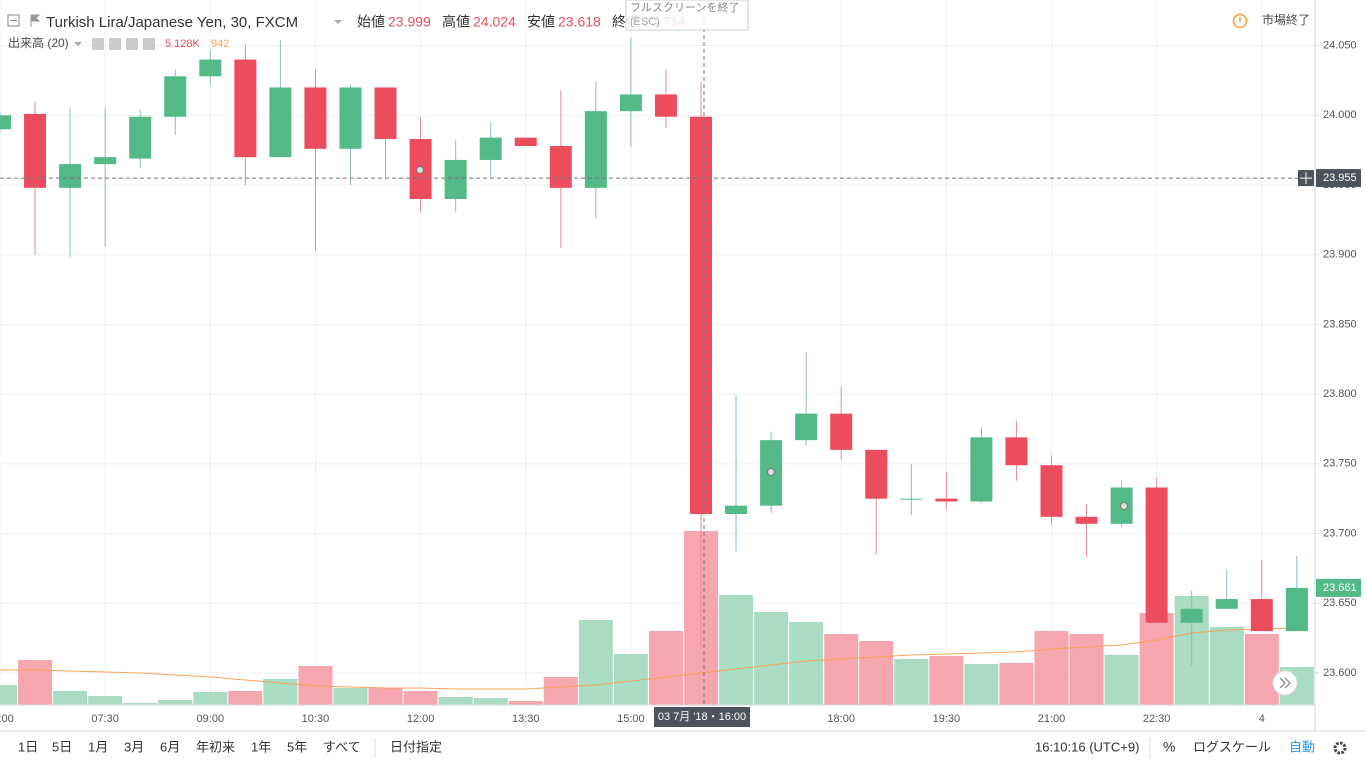 This screenshot has width=1366, height=768. I want to click on x-tick-label: 18:00, so click(841, 719).